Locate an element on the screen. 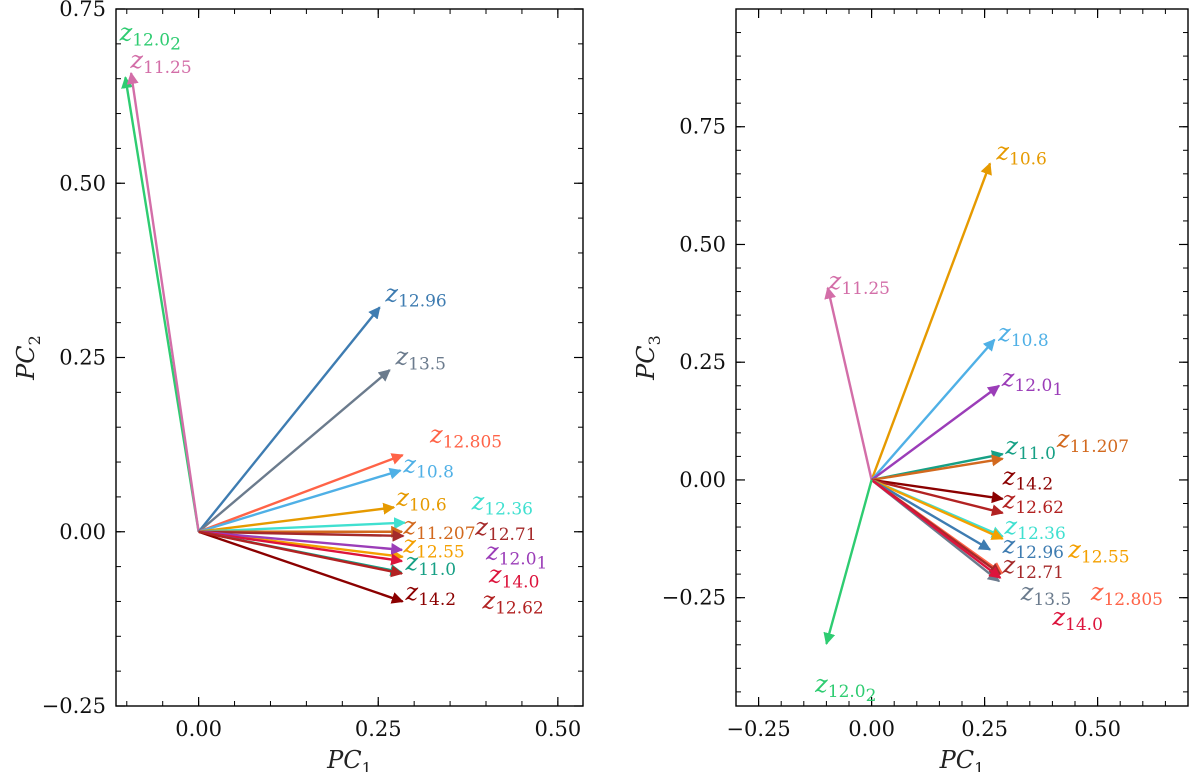 The width and height of the screenshot is (1200, 772). right-ytick-label: 0.75 is located at coordinates (702, 127).